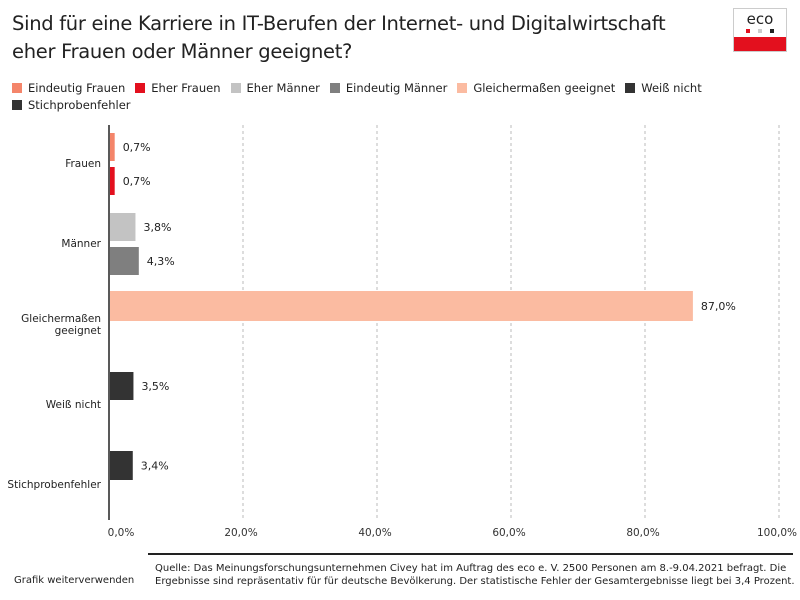 This screenshot has height=600, width=800. What do you see at coordinates (155, 386) in the screenshot?
I see `data-label: 3,5%` at bounding box center [155, 386].